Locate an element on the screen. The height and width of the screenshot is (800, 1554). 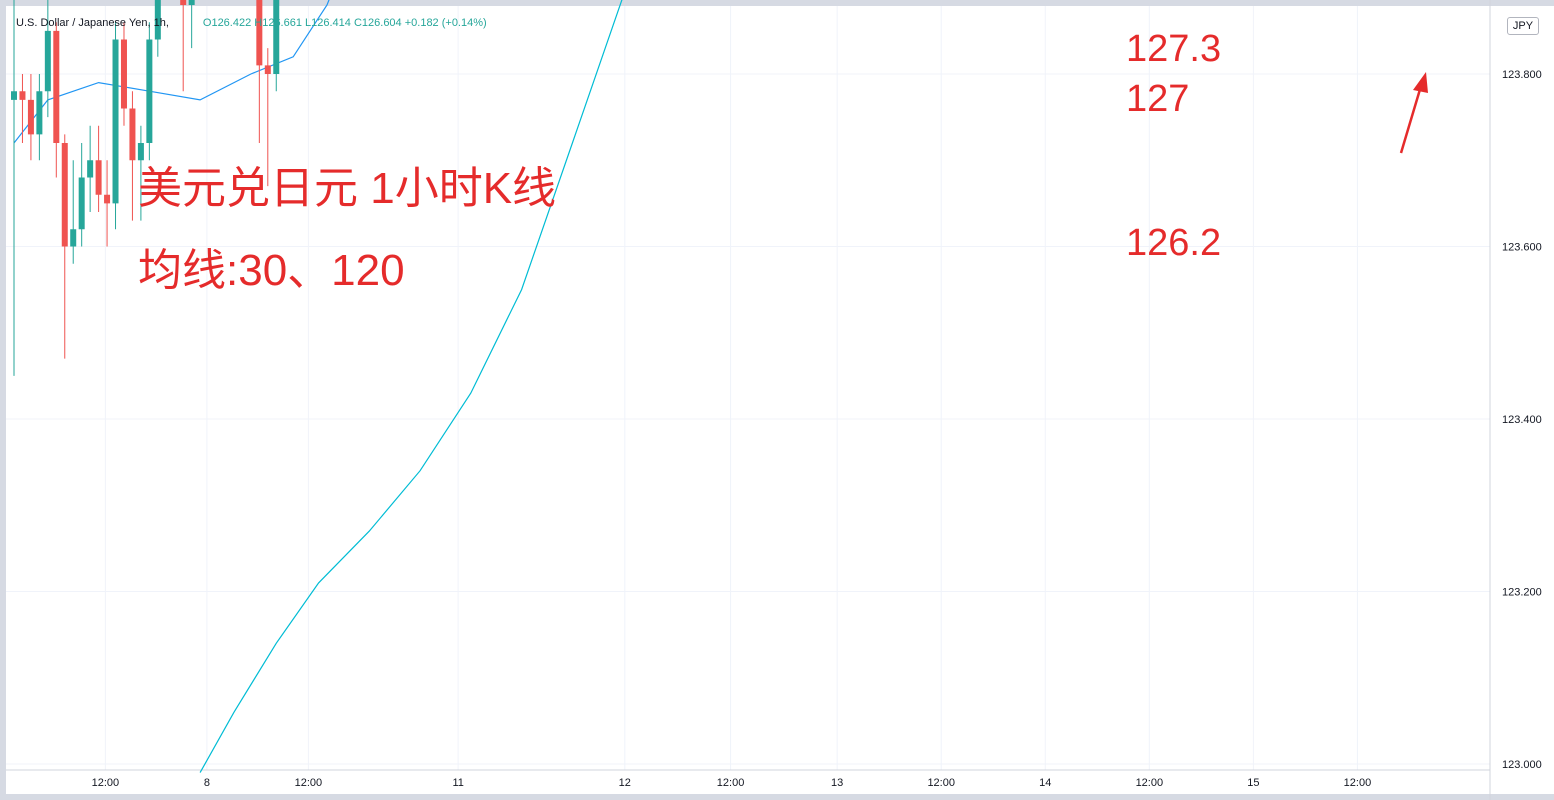
candles is located at coordinates (145, 188).